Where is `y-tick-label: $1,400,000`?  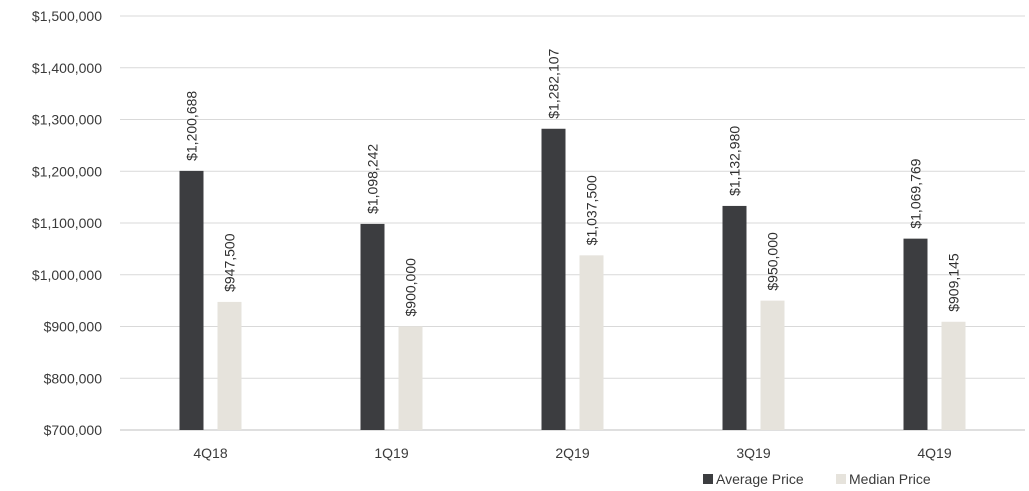 y-tick-label: $1,400,000 is located at coordinates (67, 68).